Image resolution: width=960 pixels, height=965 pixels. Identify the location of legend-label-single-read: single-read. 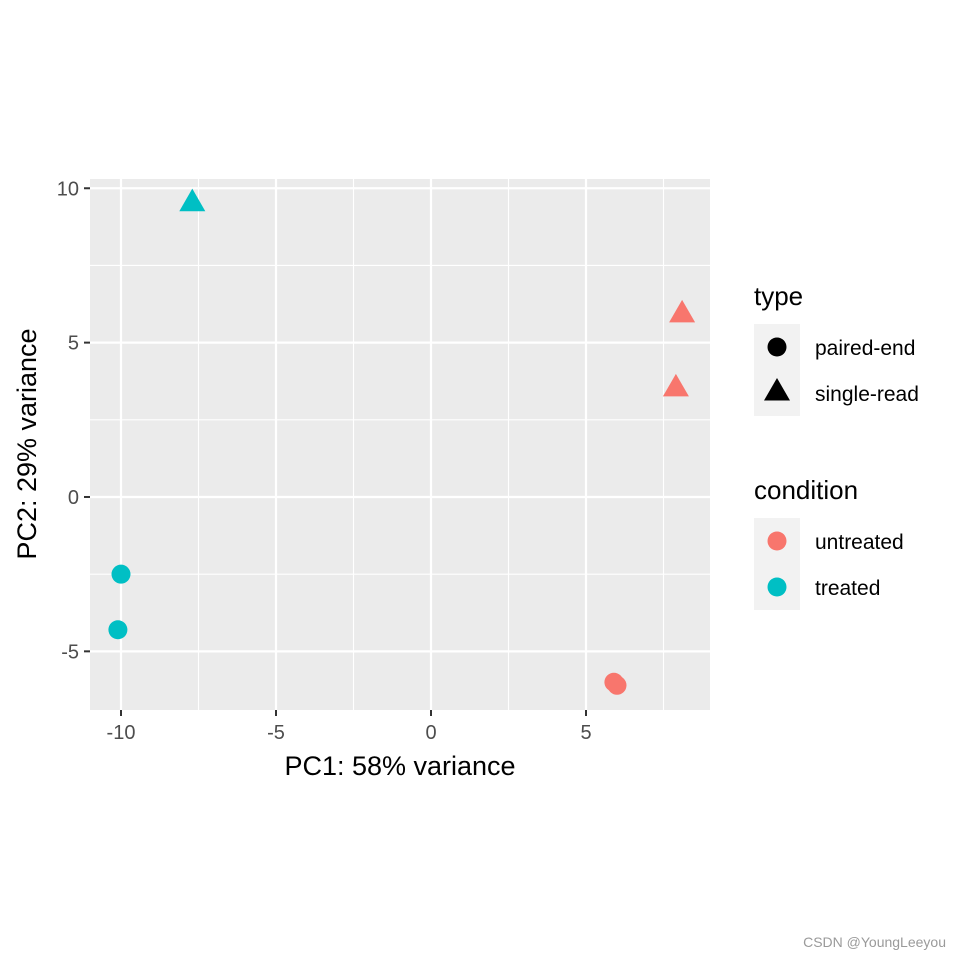
(867, 394).